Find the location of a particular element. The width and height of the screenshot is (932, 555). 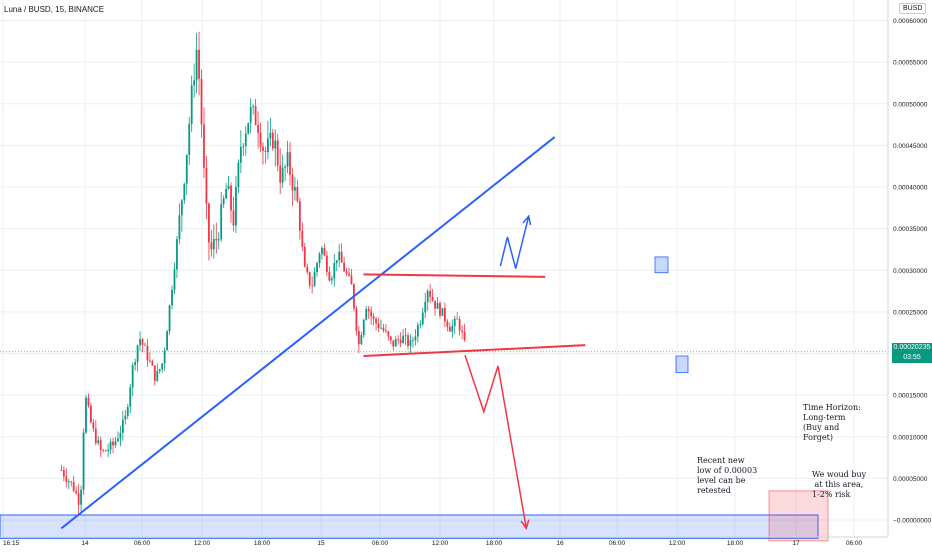

buy-area-box is located at coordinates (798, 516).